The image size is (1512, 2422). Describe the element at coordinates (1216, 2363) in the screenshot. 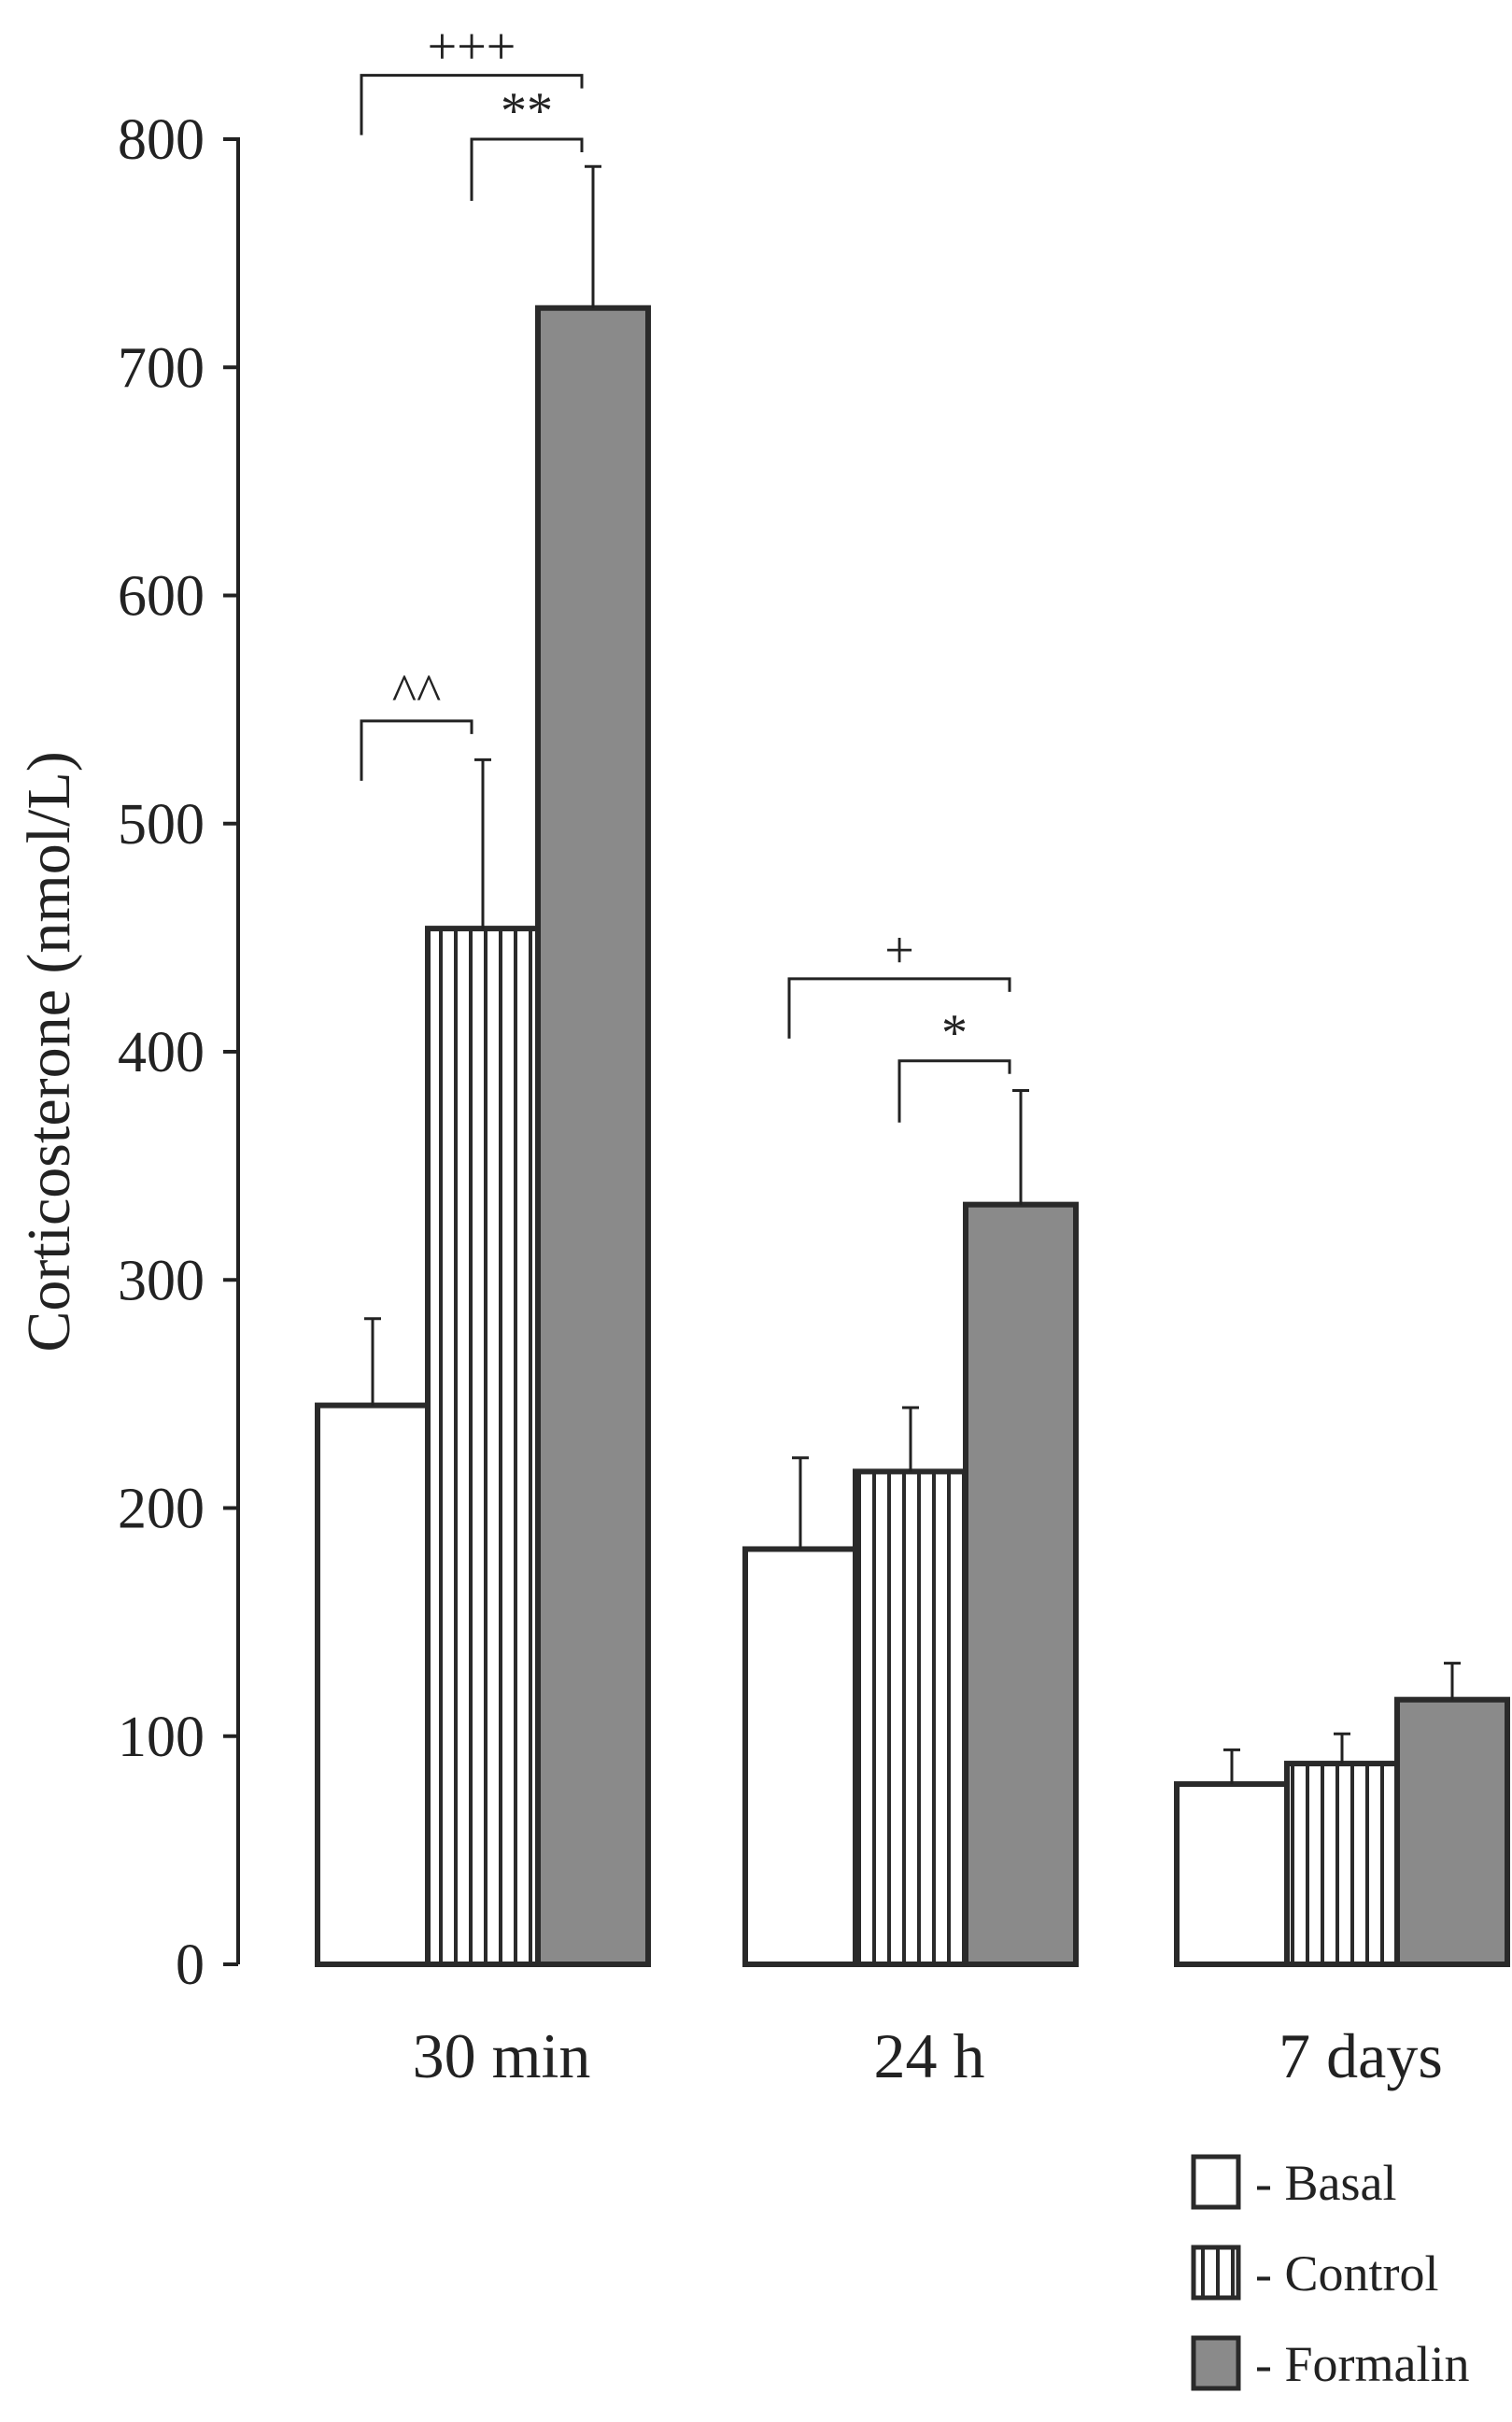

I see `legend-swatch-formalin` at that location.